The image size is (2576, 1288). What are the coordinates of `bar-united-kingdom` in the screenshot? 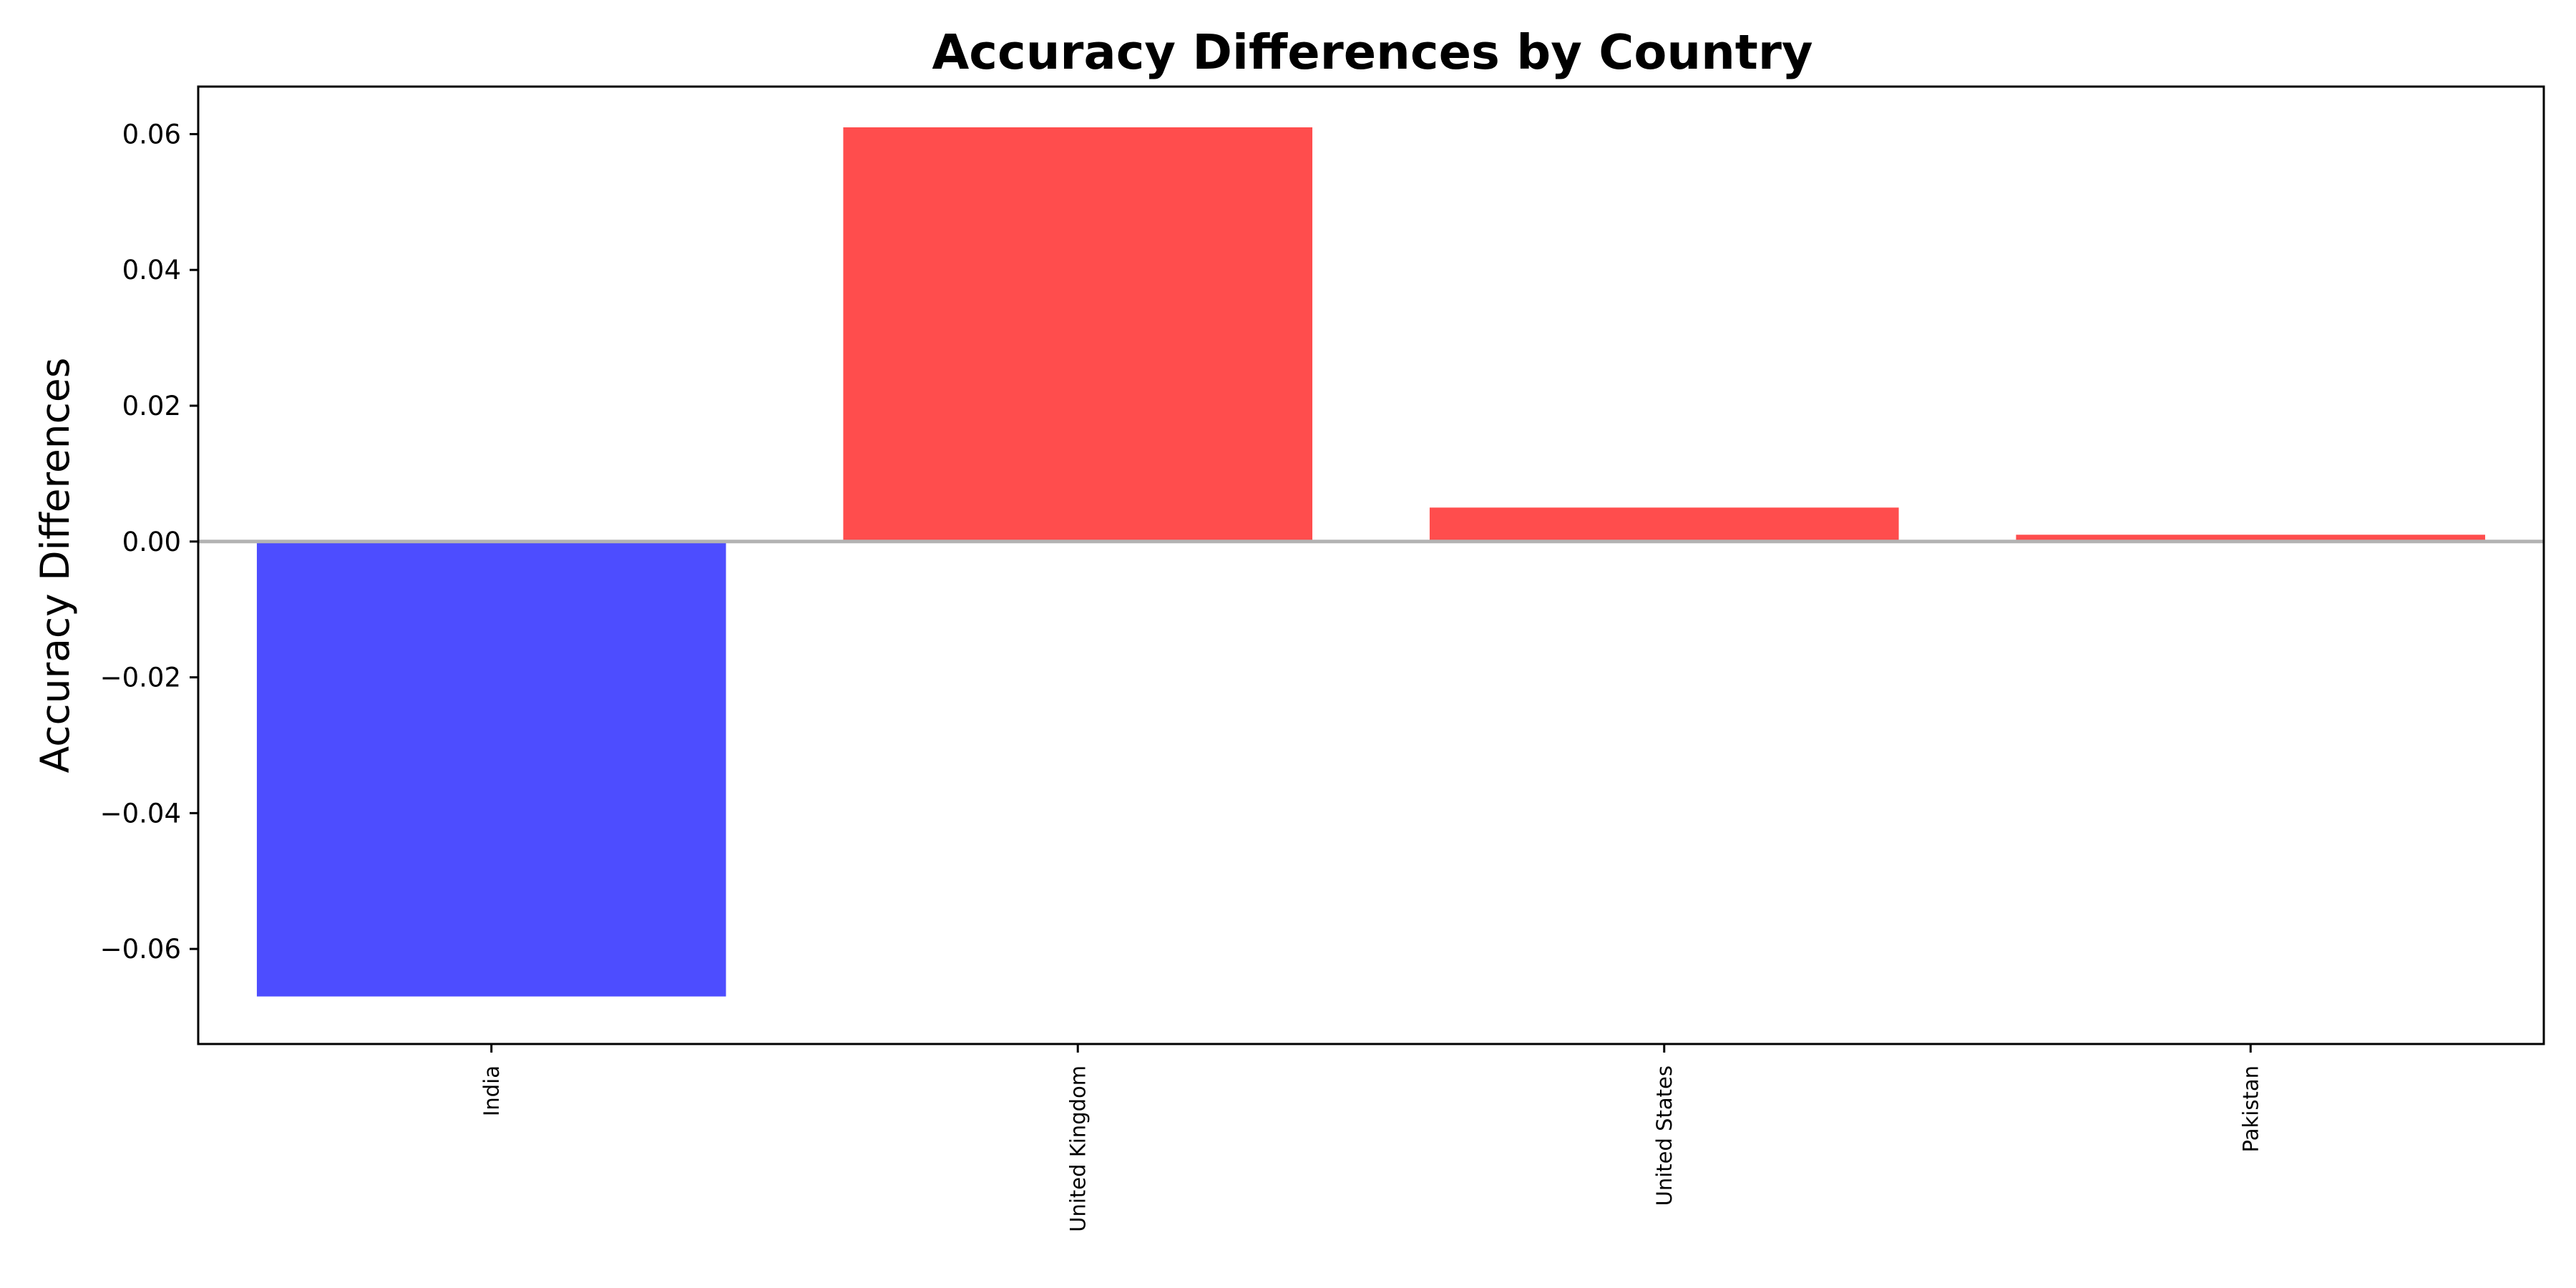 It's located at (1078, 334).